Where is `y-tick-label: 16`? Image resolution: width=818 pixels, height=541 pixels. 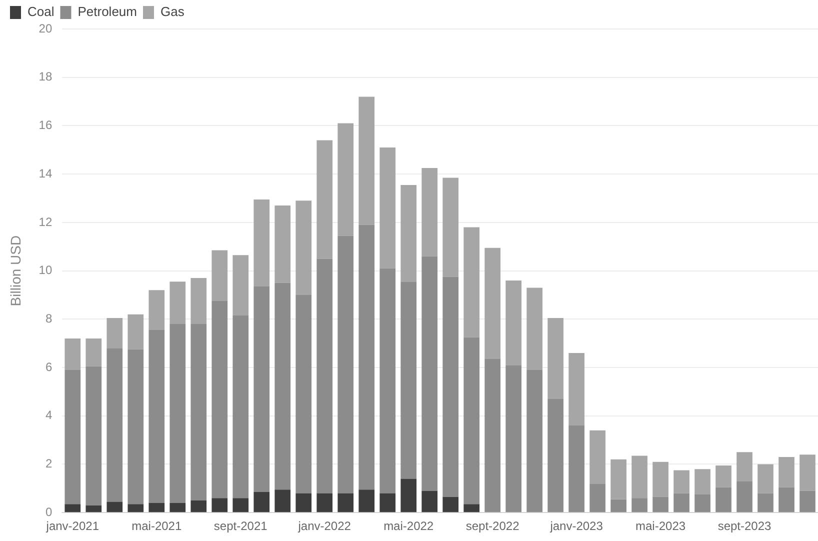 y-tick-label: 16 is located at coordinates (45, 125).